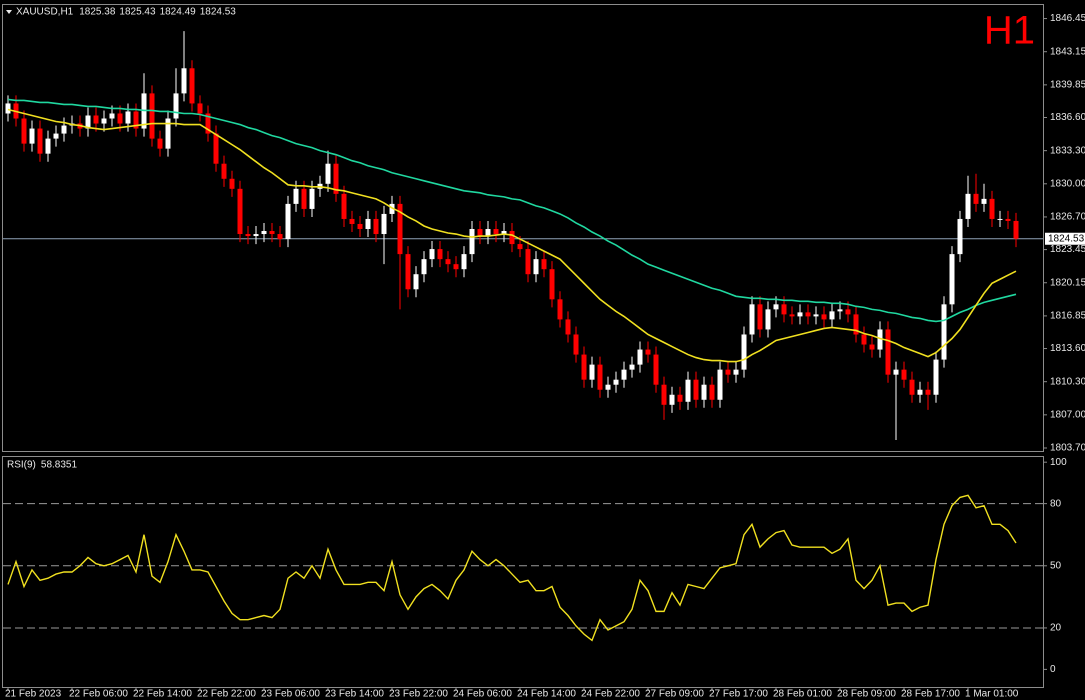 This screenshot has height=700, width=1085. What do you see at coordinates (1067, 217) in the screenshot?
I see `y-tick-label: 1826.70` at bounding box center [1067, 217].